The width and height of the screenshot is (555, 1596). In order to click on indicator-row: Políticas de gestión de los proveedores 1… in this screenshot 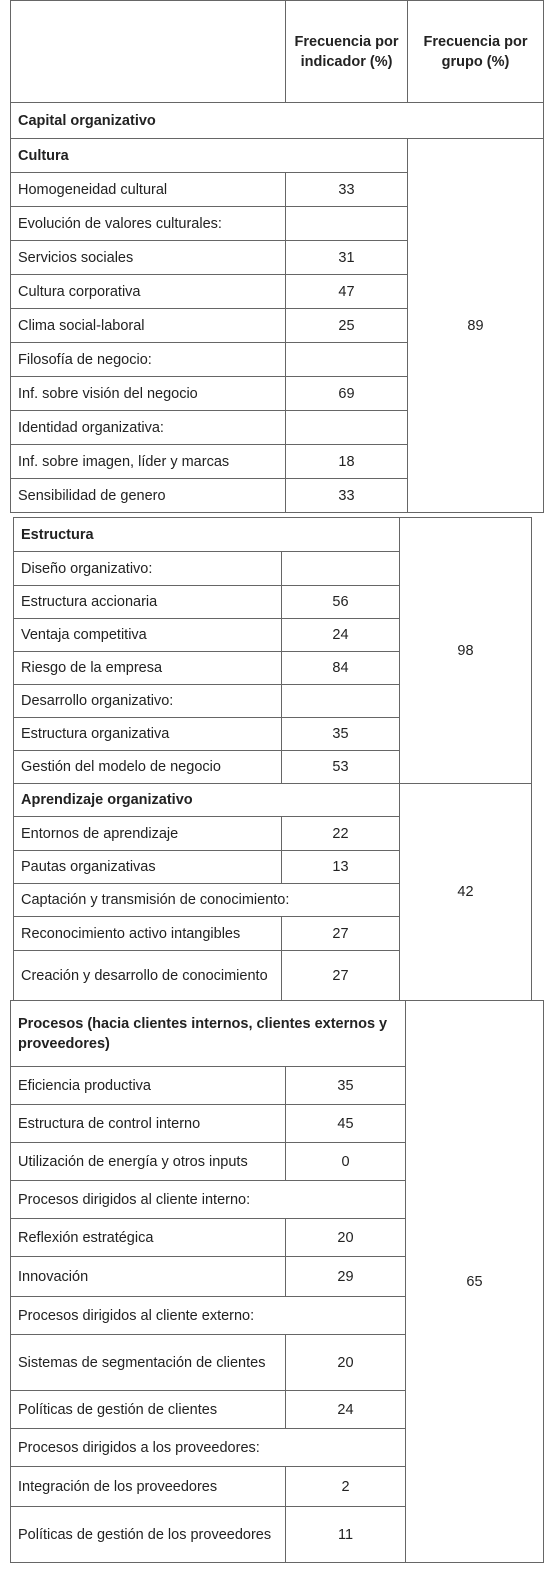, I will do `click(277, 1534)`.